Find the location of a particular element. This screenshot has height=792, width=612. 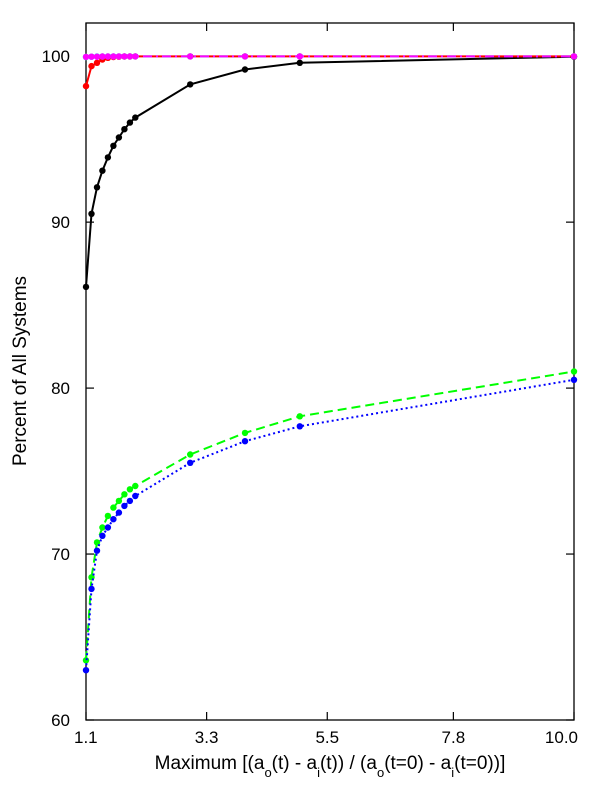

y-tick-label: 90 is located at coordinates (60, 222).